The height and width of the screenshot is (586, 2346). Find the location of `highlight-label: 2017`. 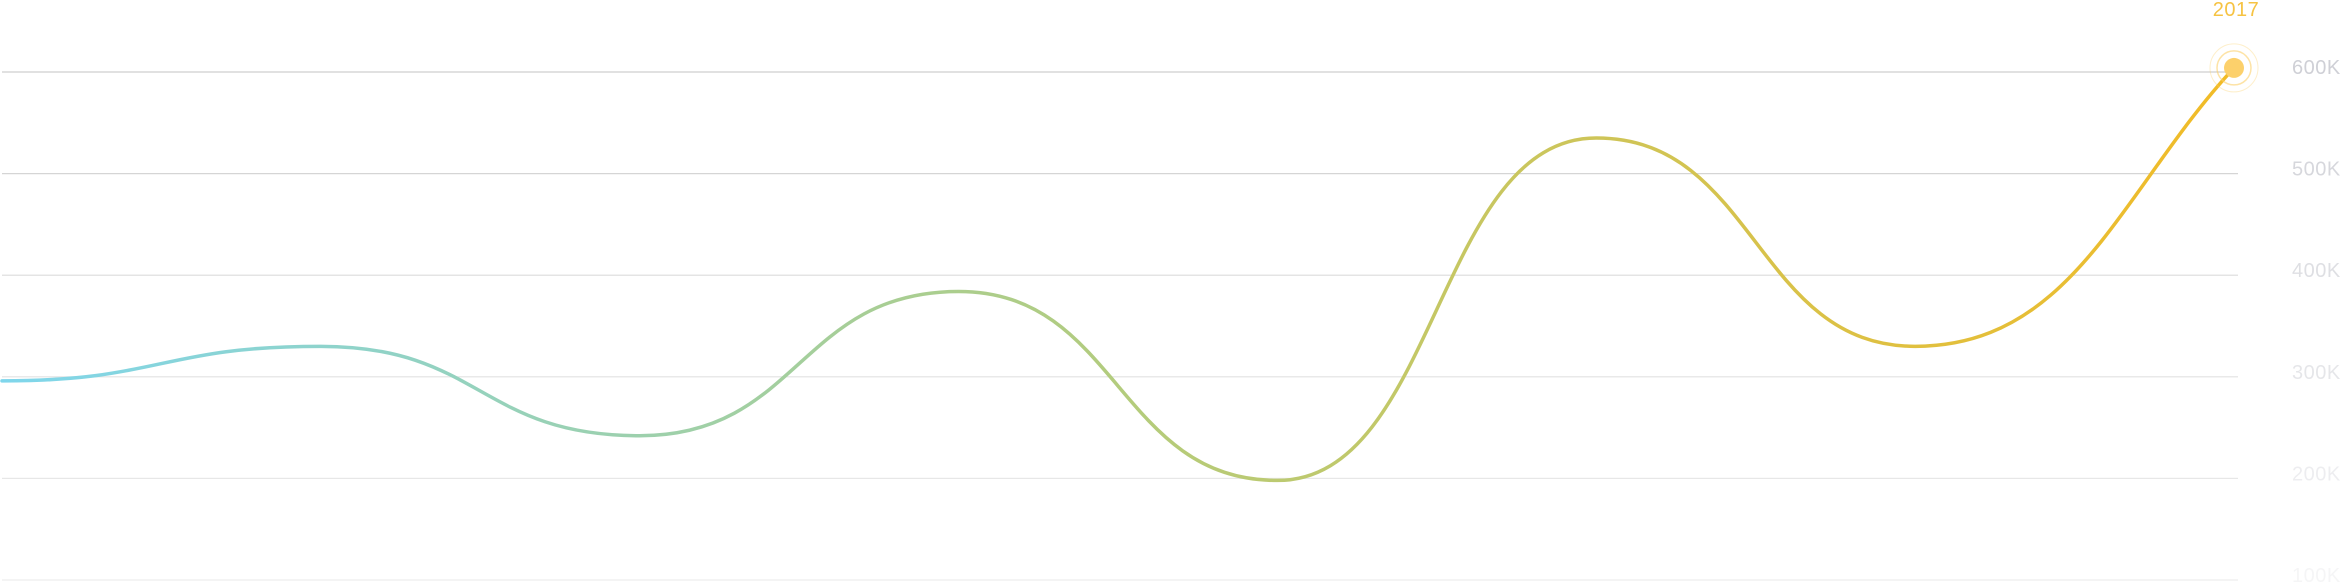

highlight-label: 2017 is located at coordinates (2236, 10).